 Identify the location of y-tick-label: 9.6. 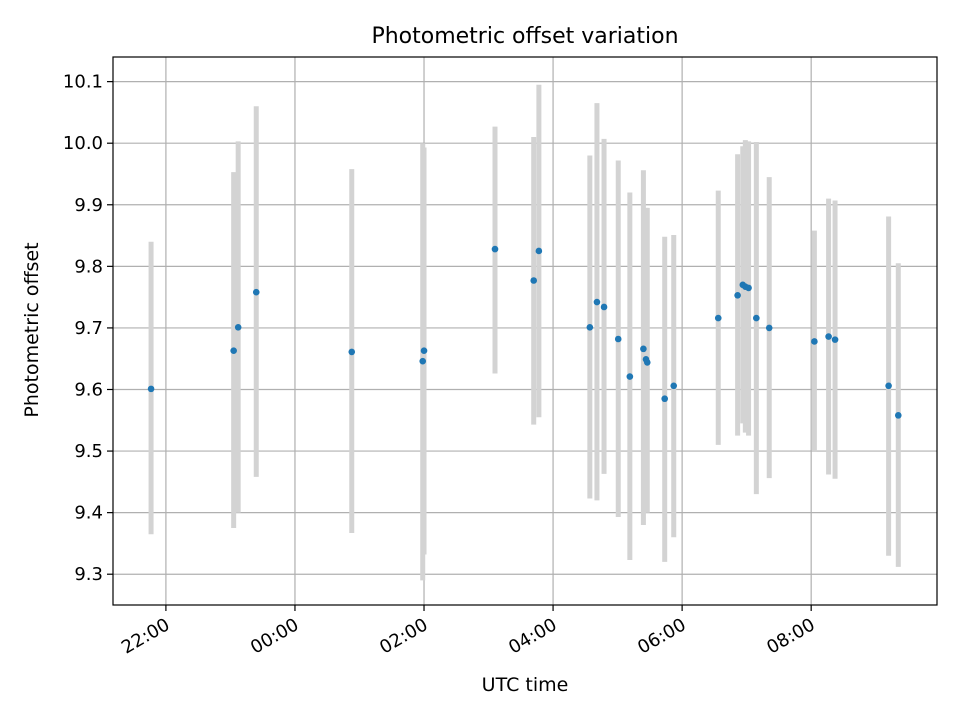
(88, 389).